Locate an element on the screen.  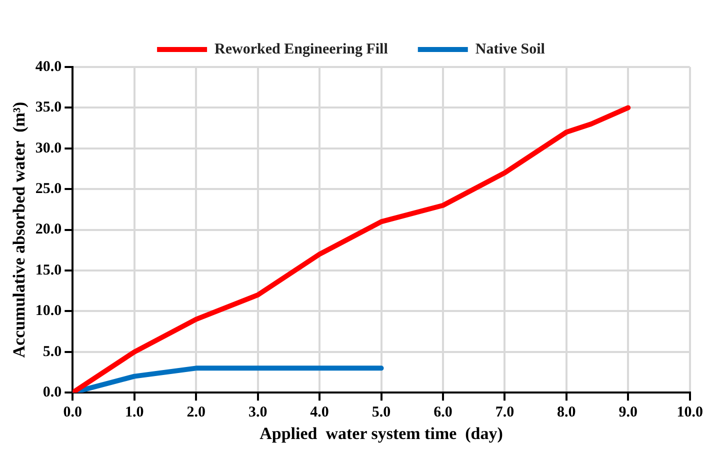
y-tick-label: 5.0 is located at coordinates (52, 352).